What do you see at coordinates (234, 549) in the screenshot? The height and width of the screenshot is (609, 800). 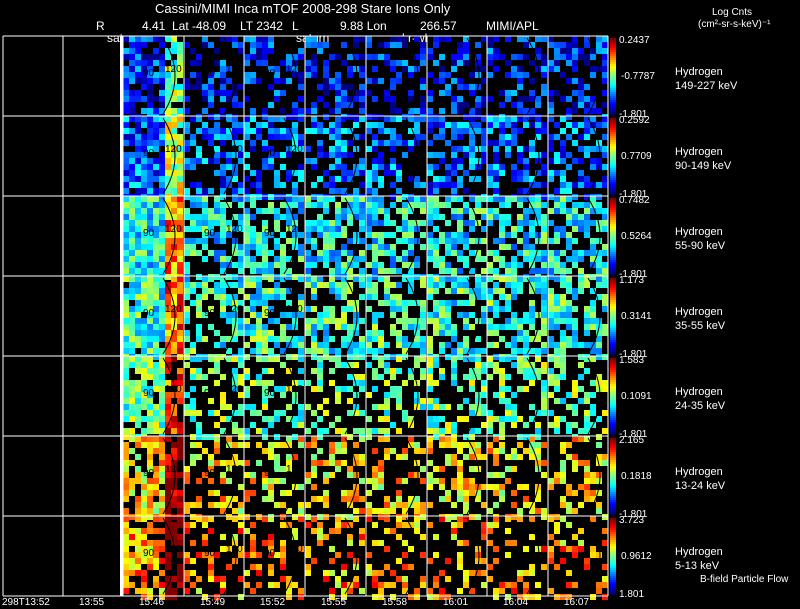 I see `contour-label: 120` at bounding box center [234, 549].